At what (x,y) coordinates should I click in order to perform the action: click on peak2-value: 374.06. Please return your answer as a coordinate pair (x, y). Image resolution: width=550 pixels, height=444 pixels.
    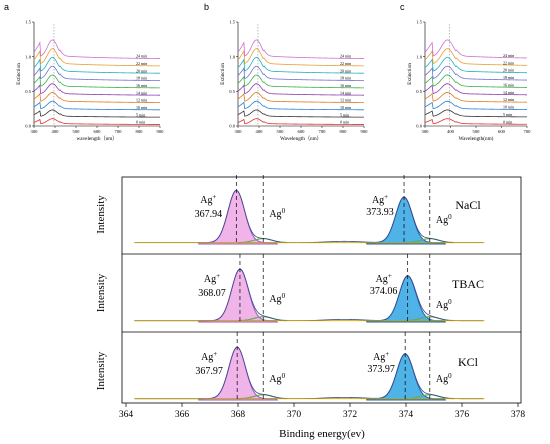
    Looking at the image, I should click on (384, 291).